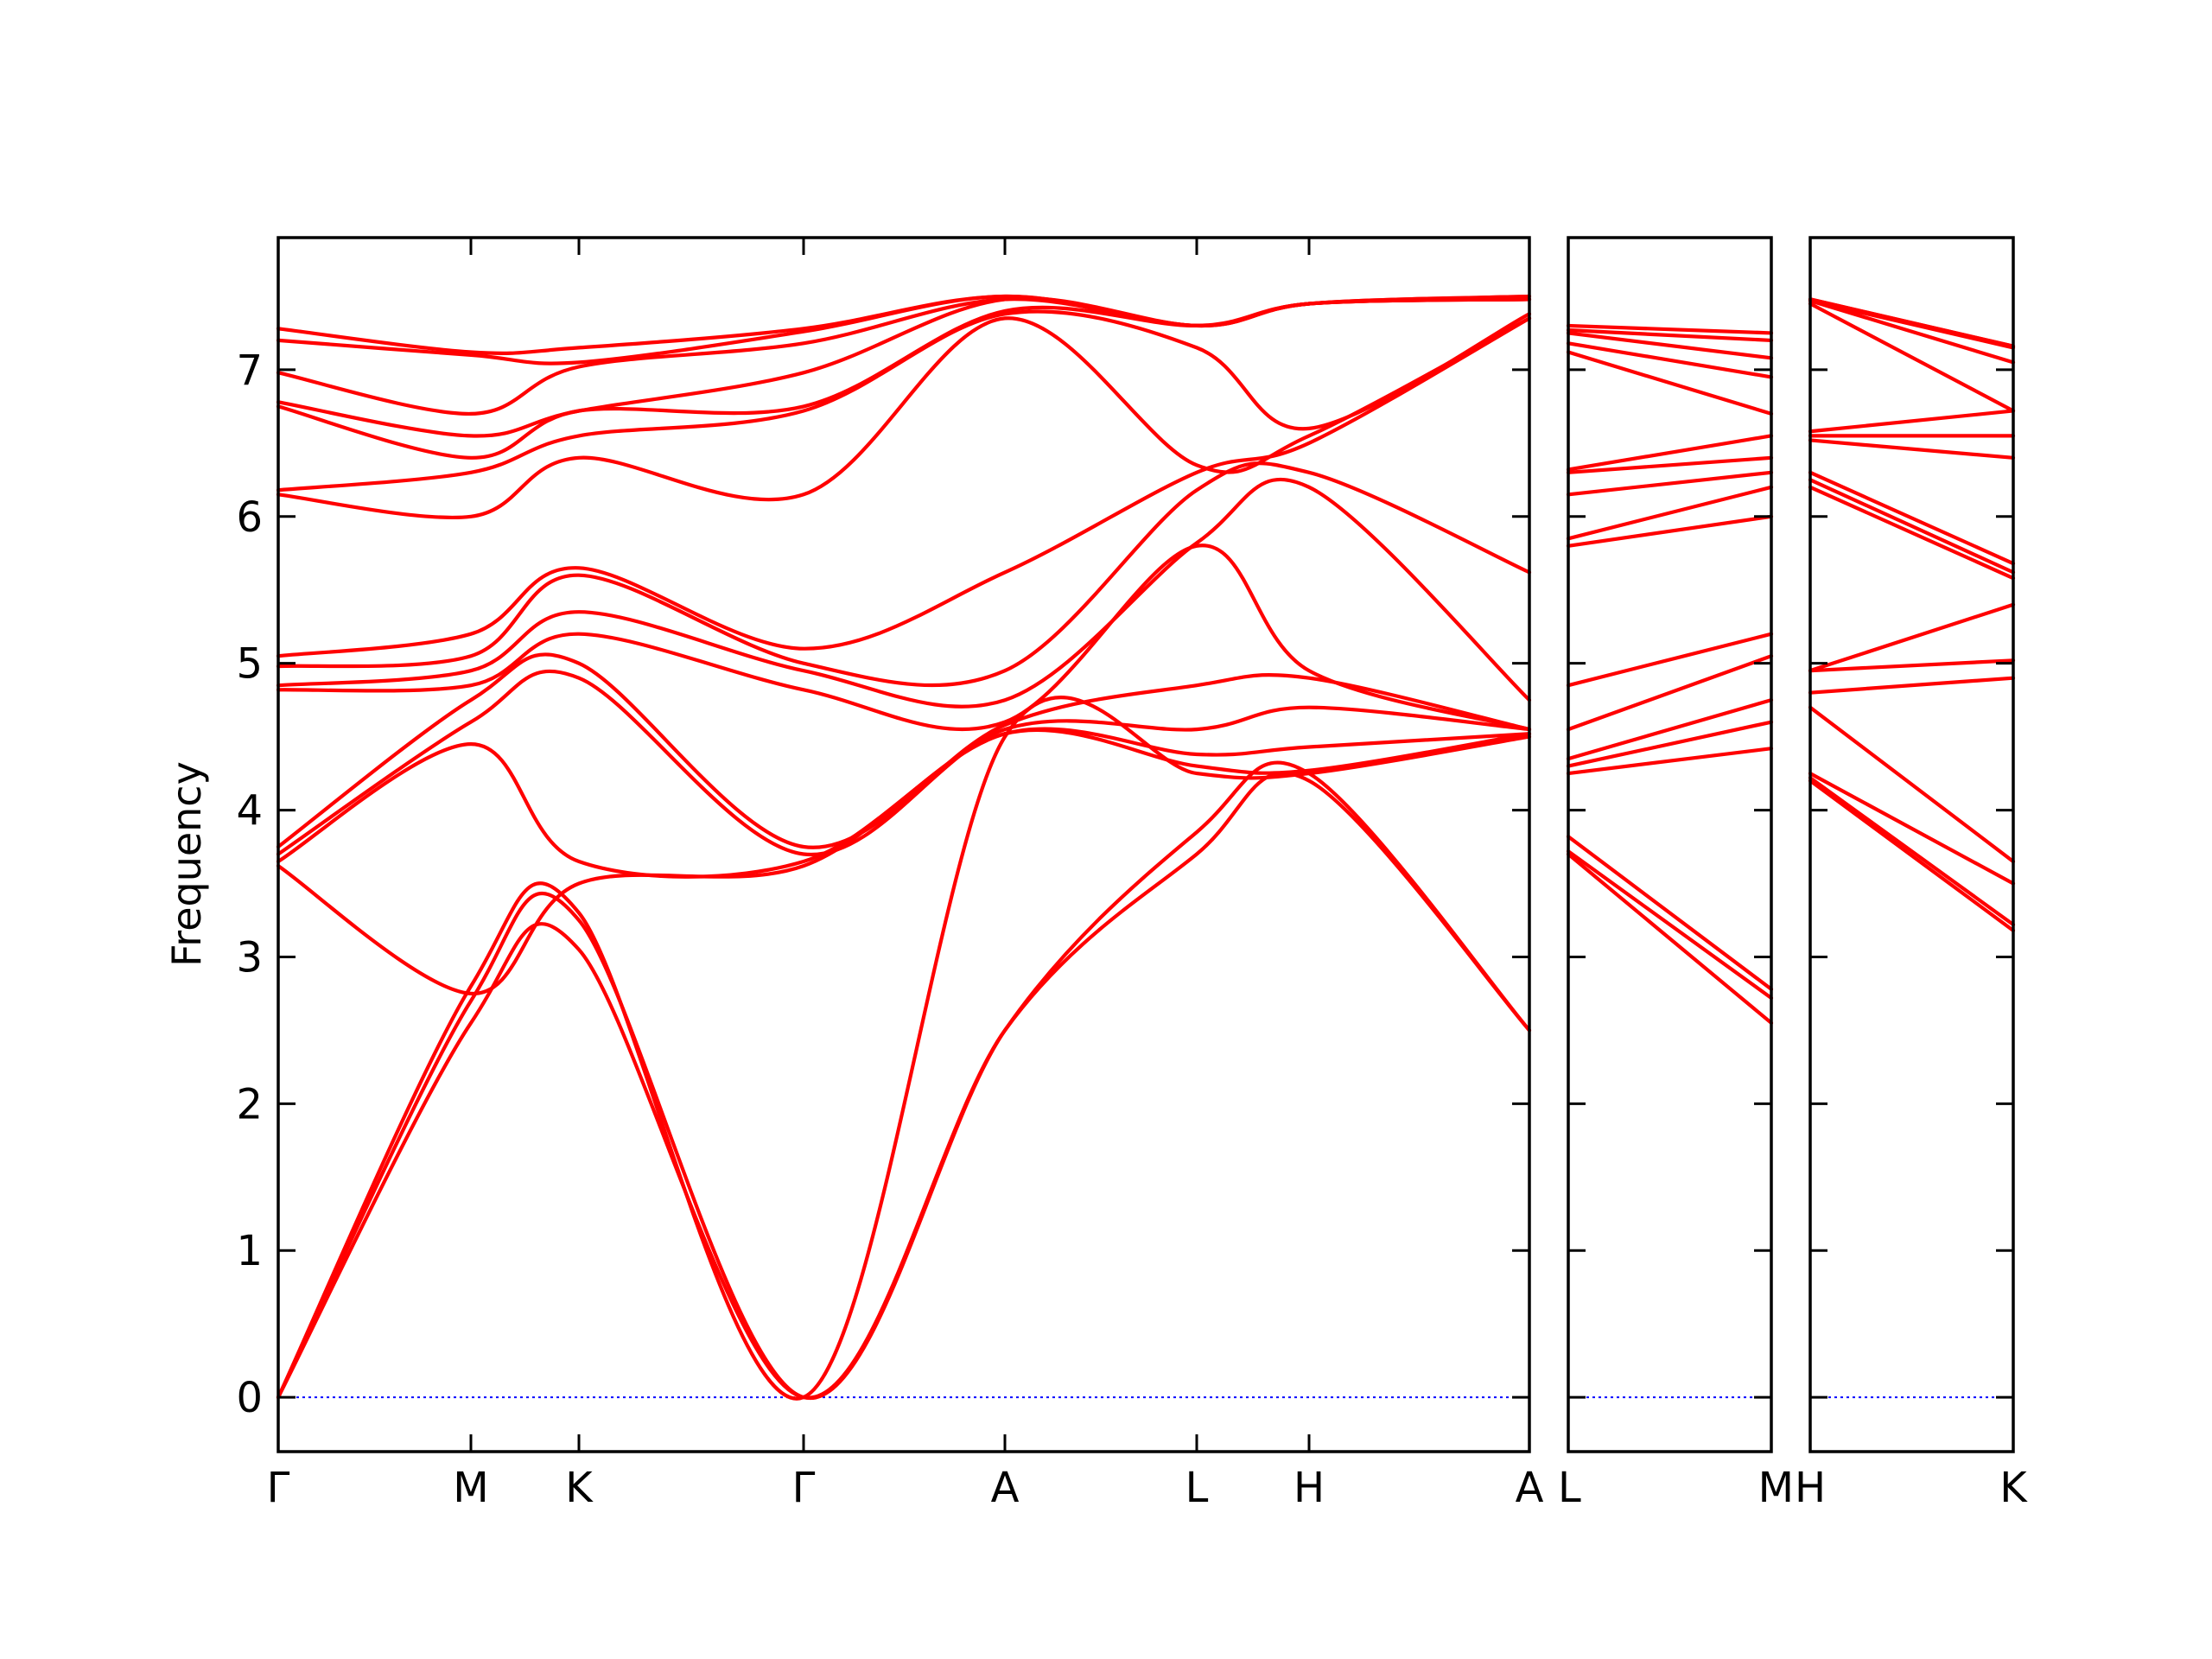  Describe the element at coordinates (249, 1398) in the screenshot. I see `y-tick-label: 0` at that location.